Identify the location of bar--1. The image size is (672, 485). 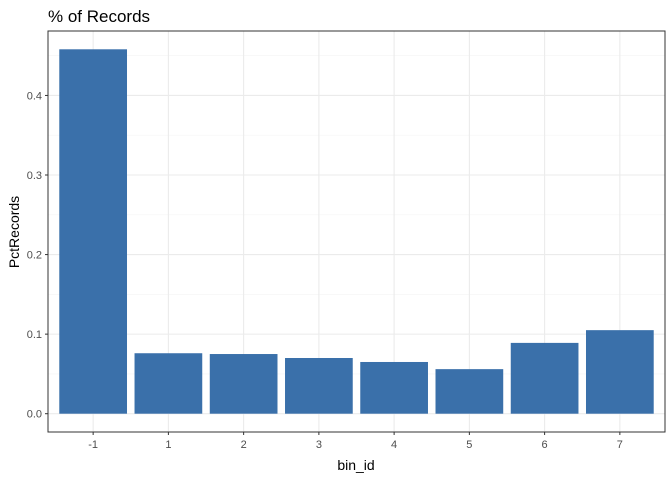
(93, 231).